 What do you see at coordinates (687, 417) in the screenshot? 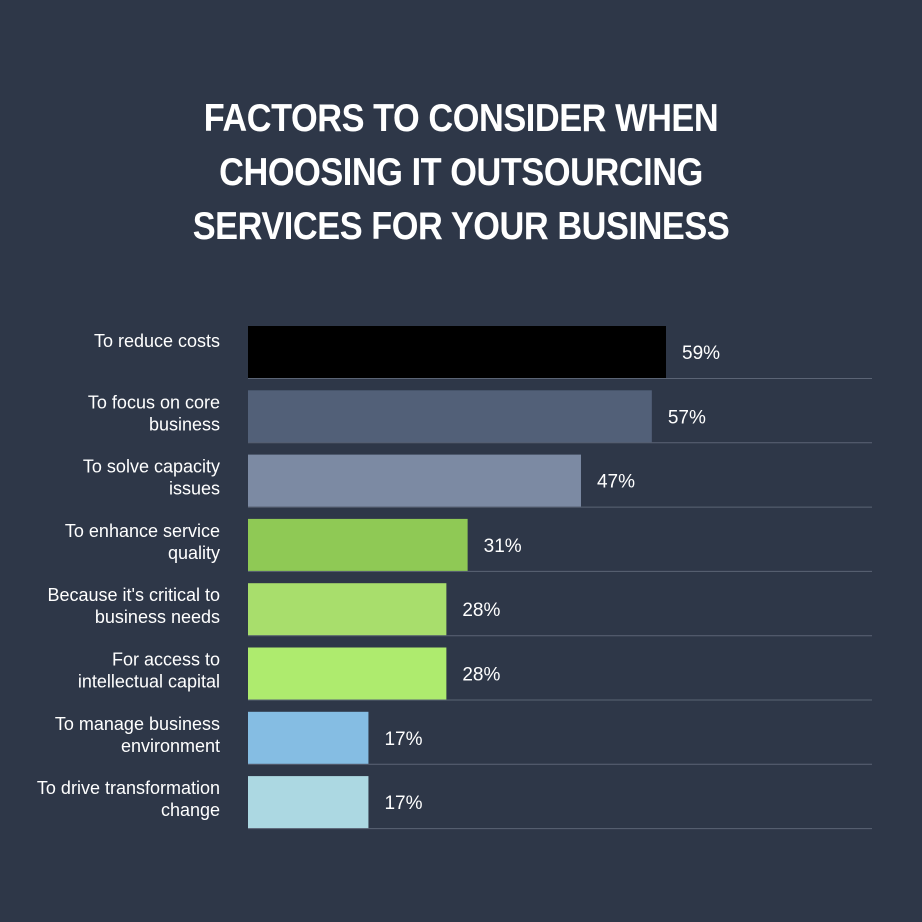
I see `value-label: 57%` at bounding box center [687, 417].